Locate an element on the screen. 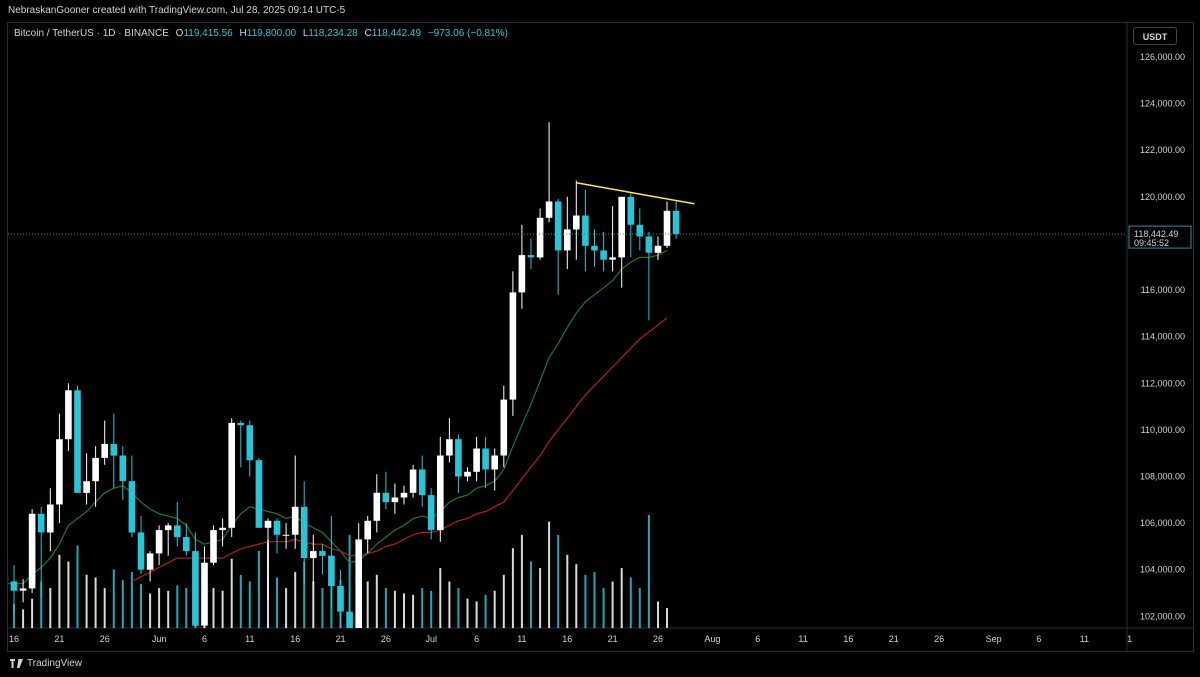 This screenshot has height=677, width=1200. x-tick-label: Sep is located at coordinates (994, 639).